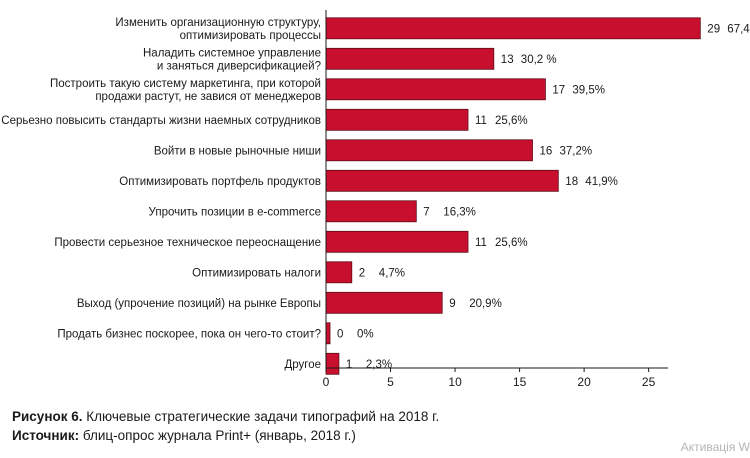  What do you see at coordinates (392, 273) in the screenshot?
I see `percent-label-8: 4,7%` at bounding box center [392, 273].